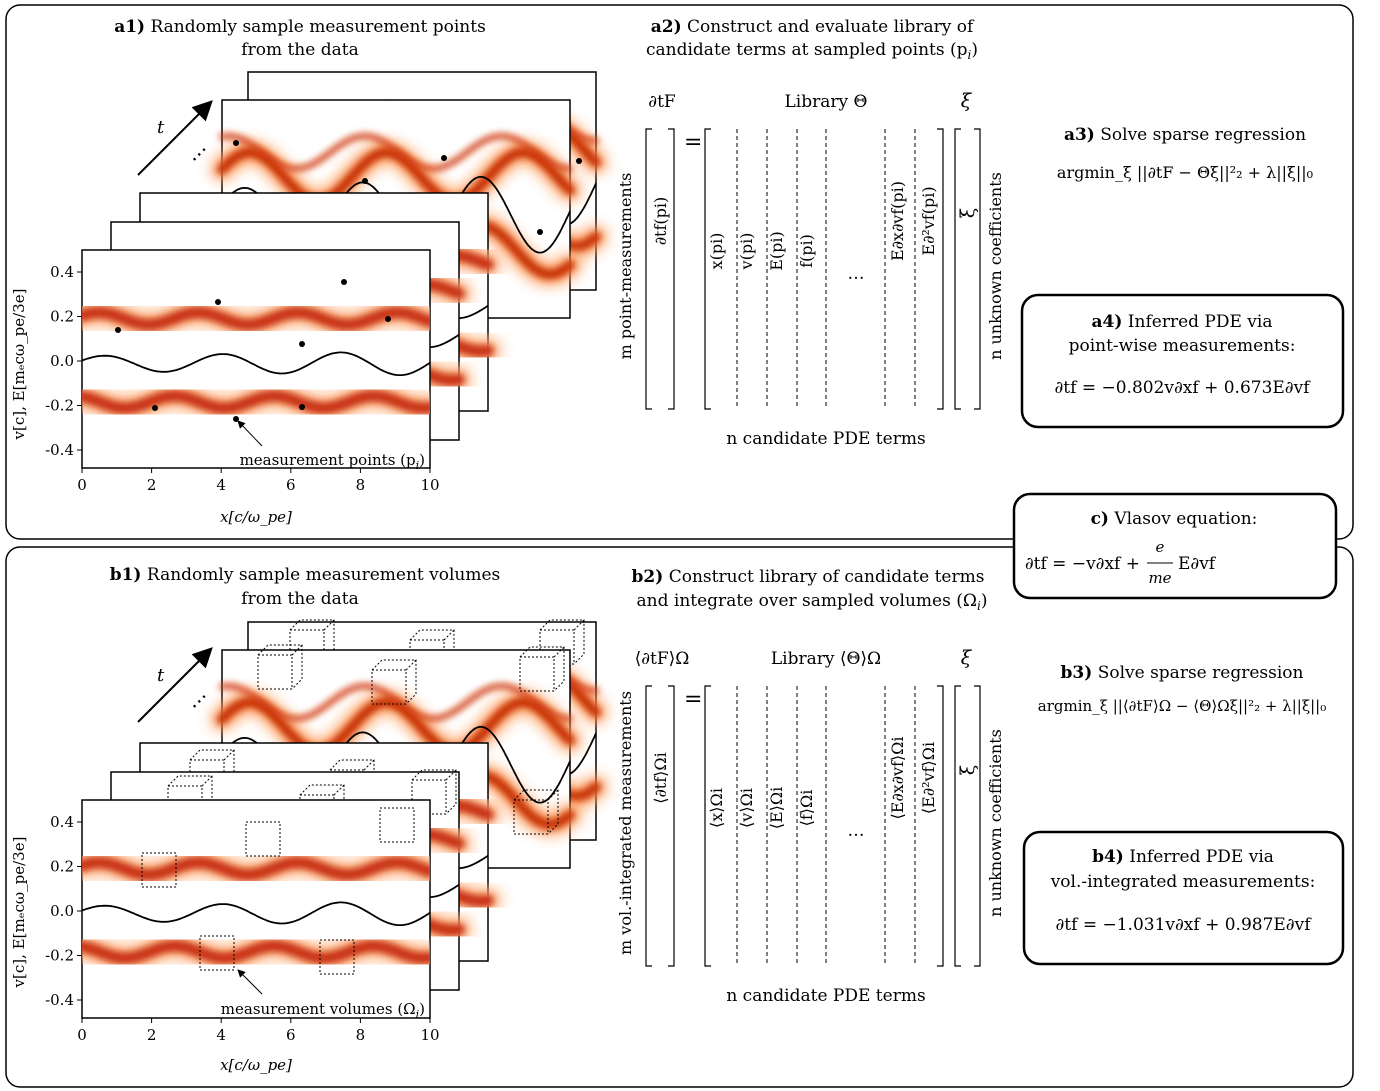 This screenshot has width=1380, height=1091. What do you see at coordinates (625, 823) in the screenshot?
I see `rows-label: m vol.-integrated measurements` at bounding box center [625, 823].